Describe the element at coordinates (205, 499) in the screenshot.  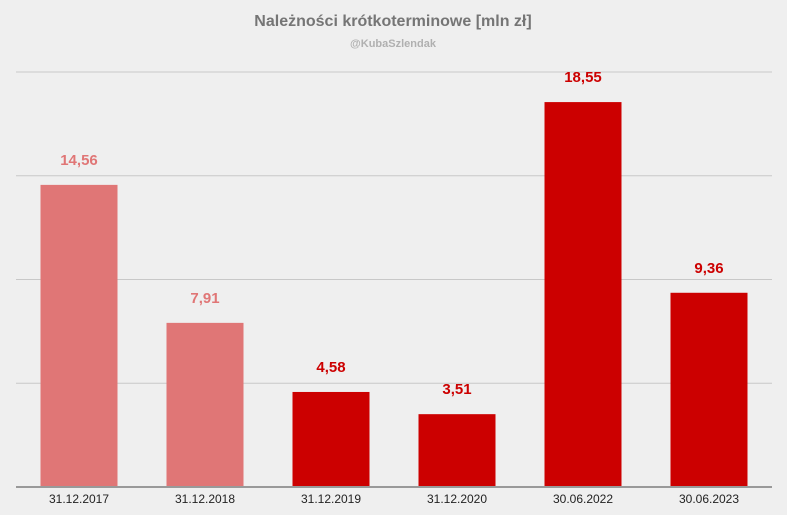
I see `x-tick-label: 31.12.2018` at that location.